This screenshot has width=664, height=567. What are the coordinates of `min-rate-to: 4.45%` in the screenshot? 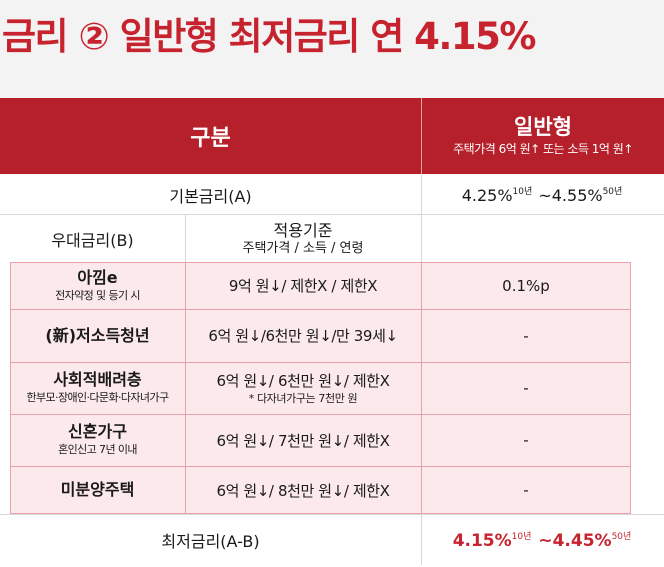 It's located at (582, 541).